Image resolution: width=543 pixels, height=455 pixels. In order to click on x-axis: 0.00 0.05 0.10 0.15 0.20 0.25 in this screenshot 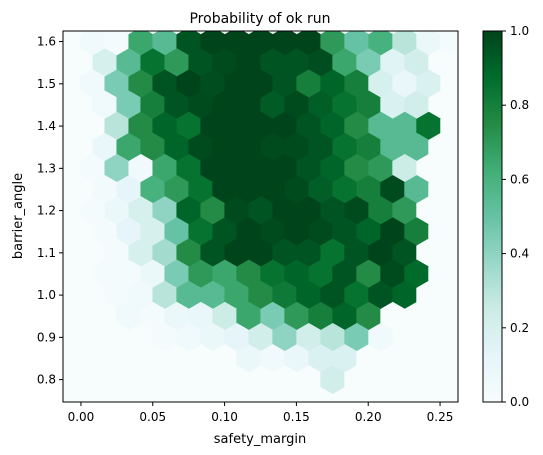, I will do `click(261, 413)`.